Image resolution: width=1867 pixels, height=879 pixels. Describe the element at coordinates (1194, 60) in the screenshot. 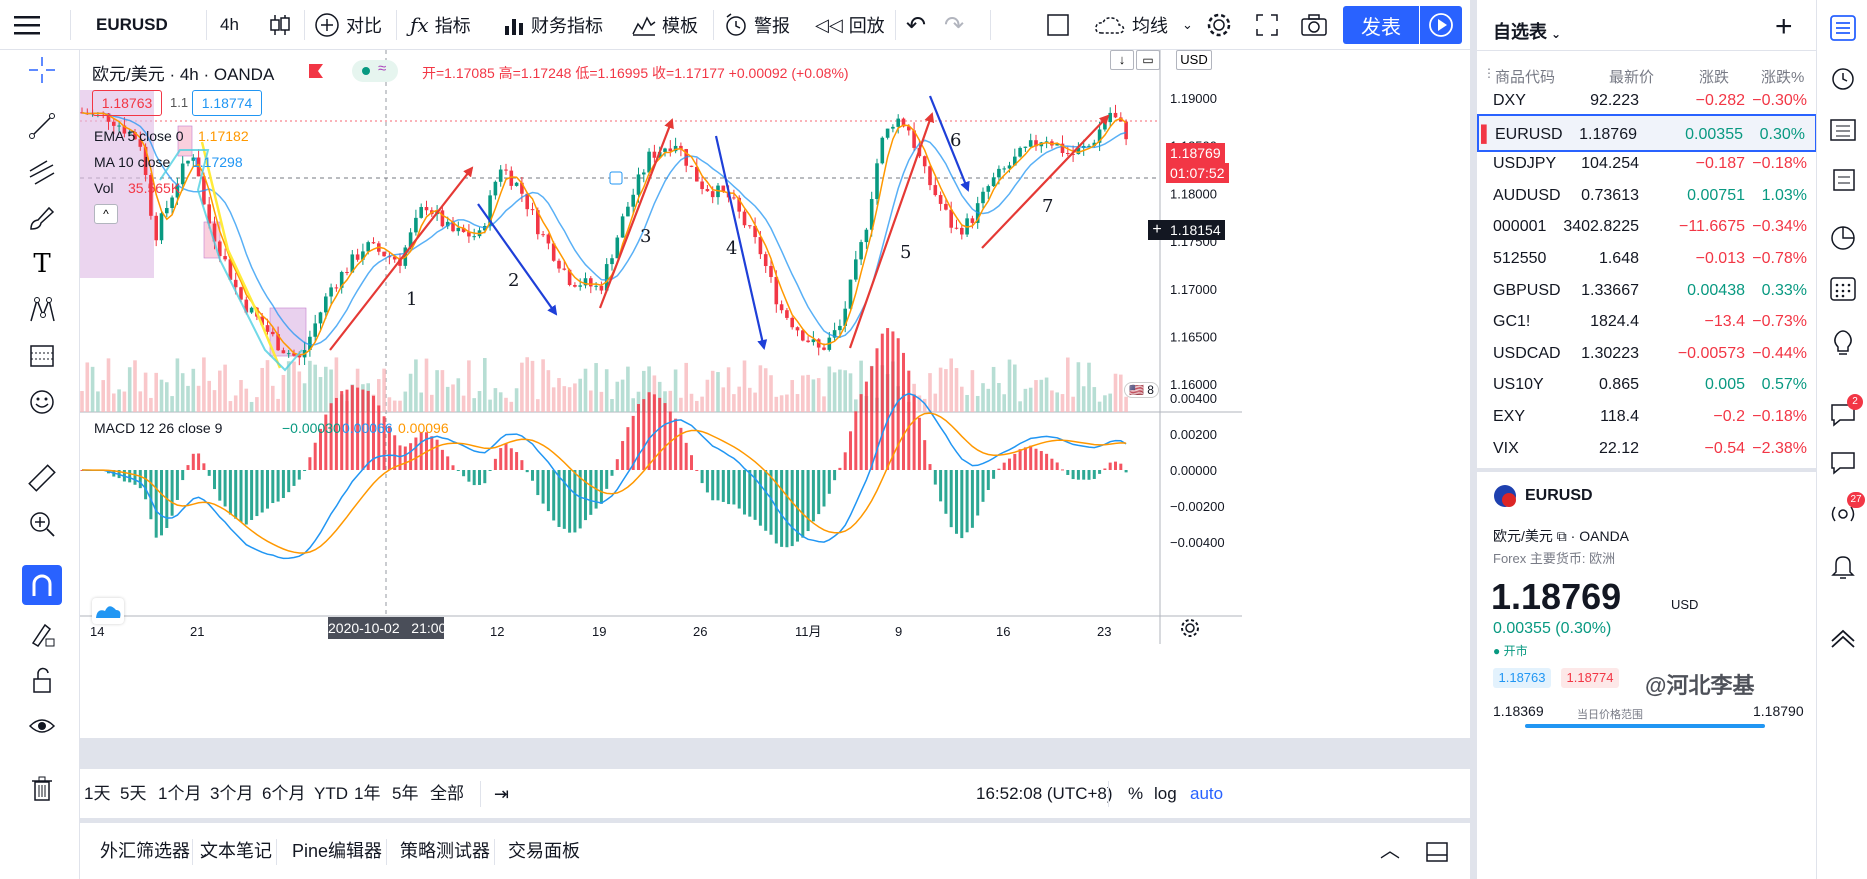

I see `currency-label: USD` at that location.